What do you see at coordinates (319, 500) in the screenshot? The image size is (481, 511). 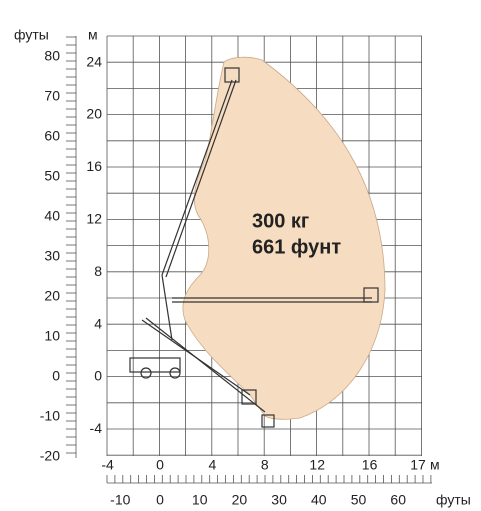 I see `x-tick-label: 40` at bounding box center [319, 500].